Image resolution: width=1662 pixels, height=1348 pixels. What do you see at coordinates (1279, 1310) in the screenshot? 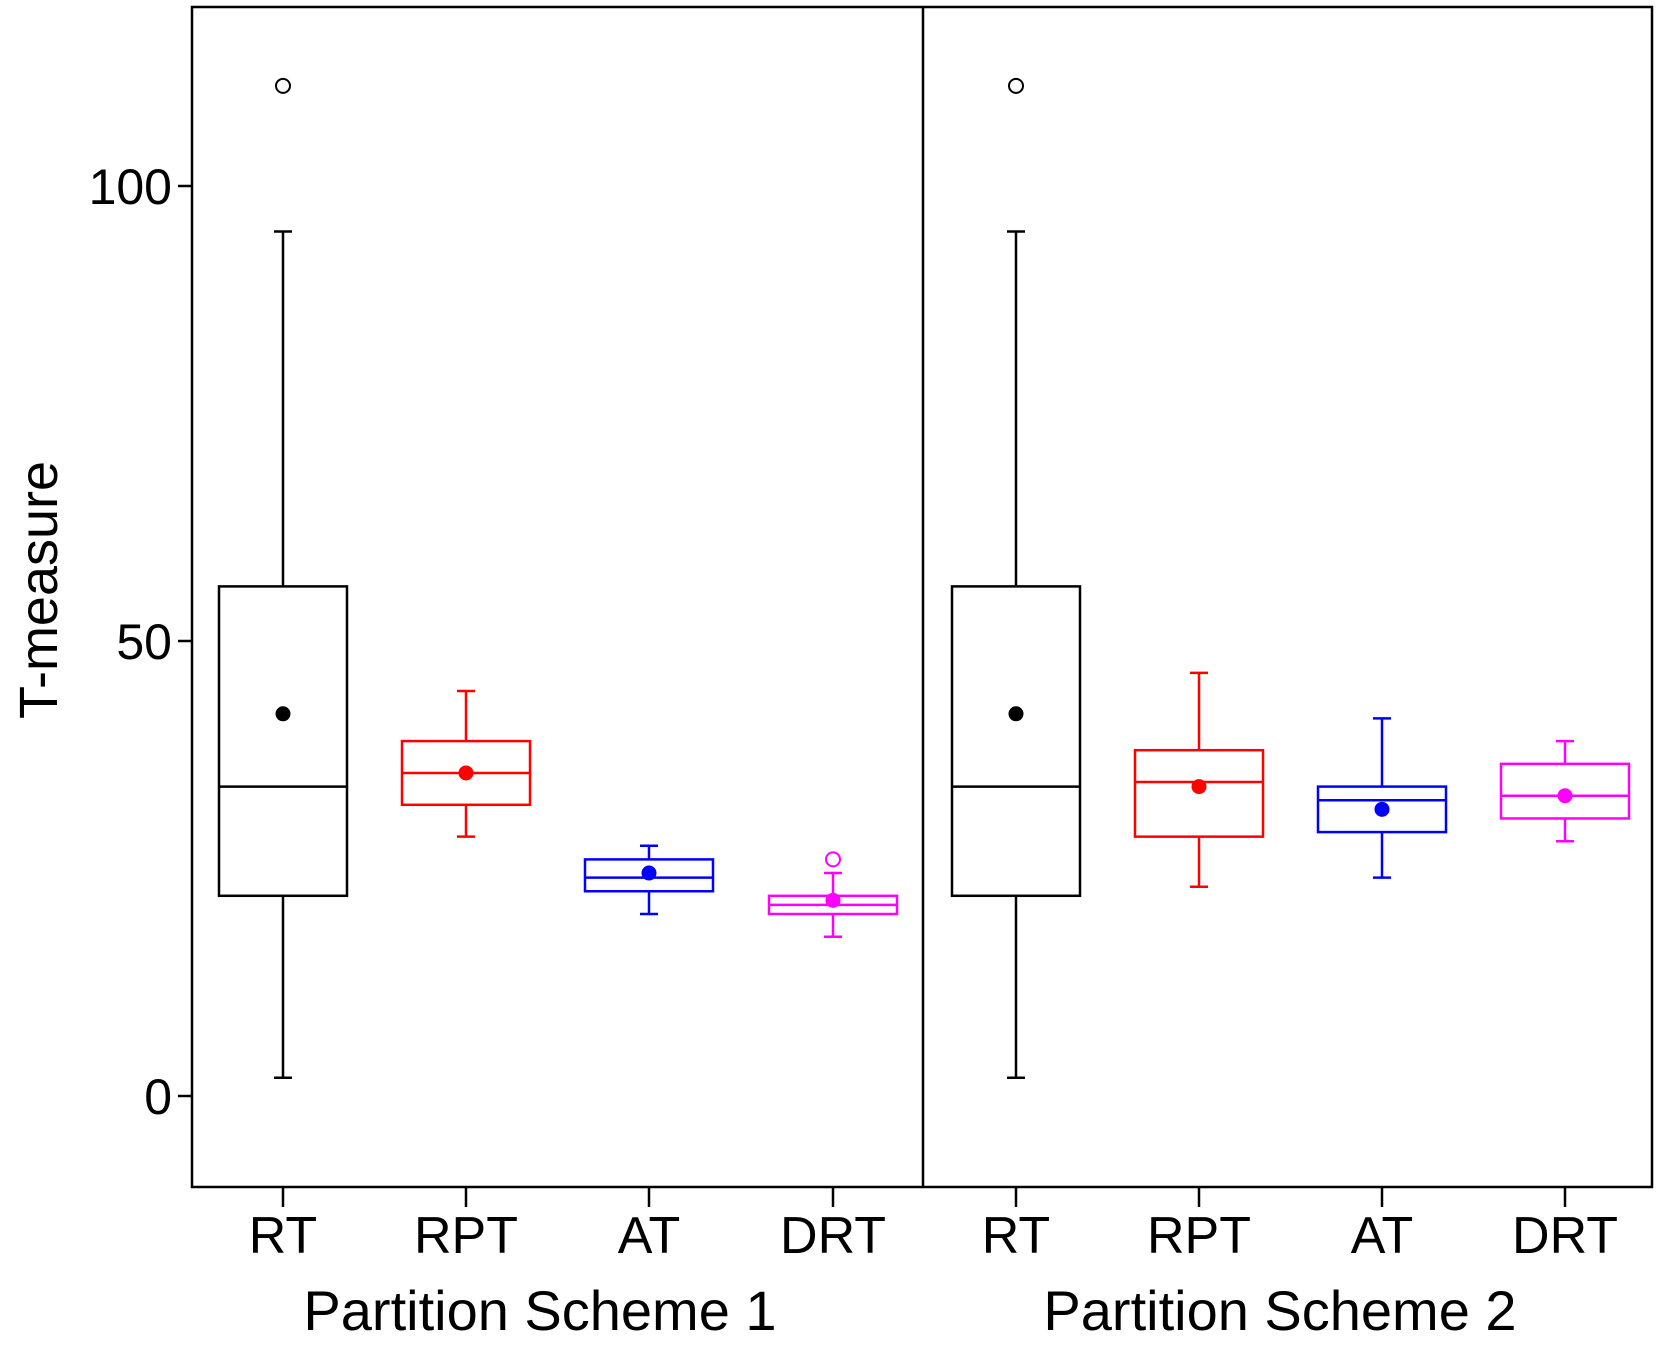
I see `group-label-2: Partition Scheme 2` at bounding box center [1279, 1310].